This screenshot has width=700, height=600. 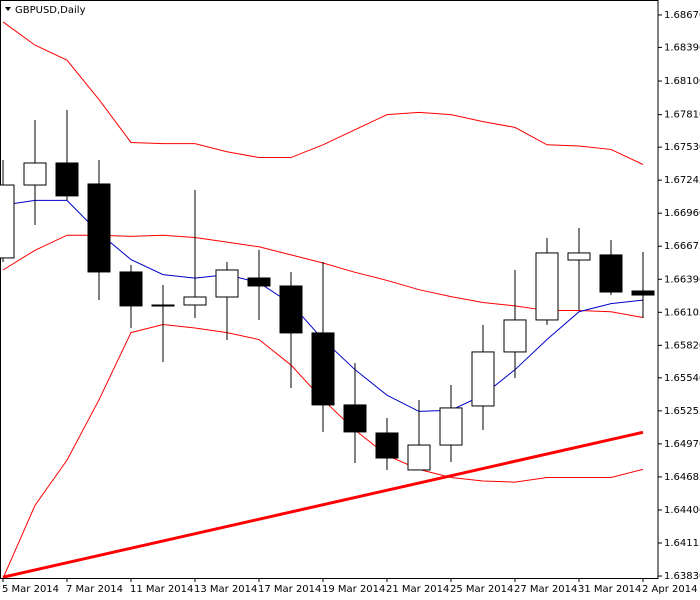 I want to click on x-tick-label: 2 Apr 2014, so click(x=669, y=589).